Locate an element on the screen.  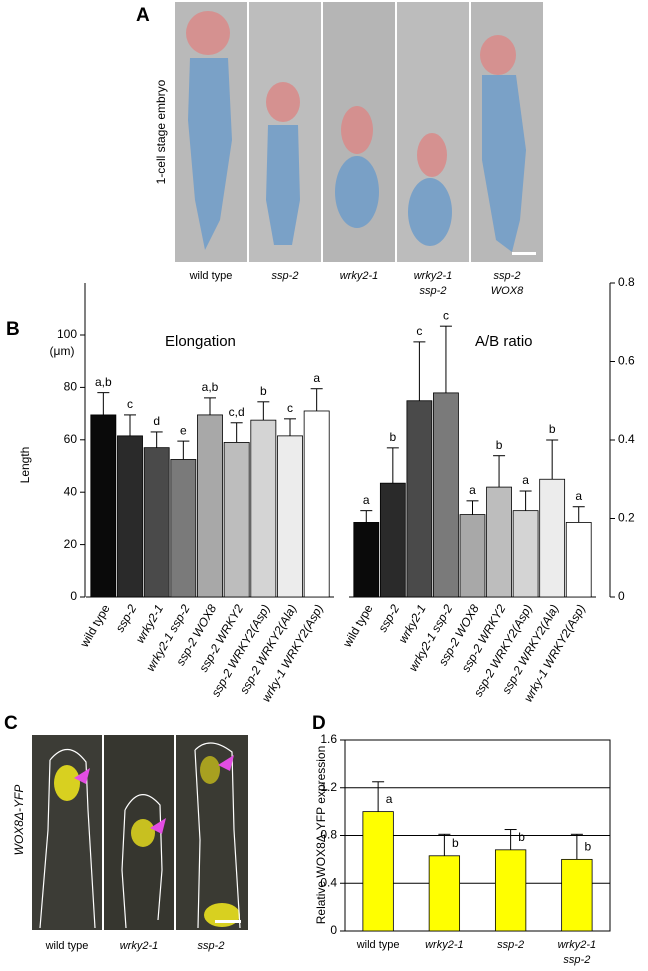
y-tick-label: 0.4 is located at coordinates (328, 882).